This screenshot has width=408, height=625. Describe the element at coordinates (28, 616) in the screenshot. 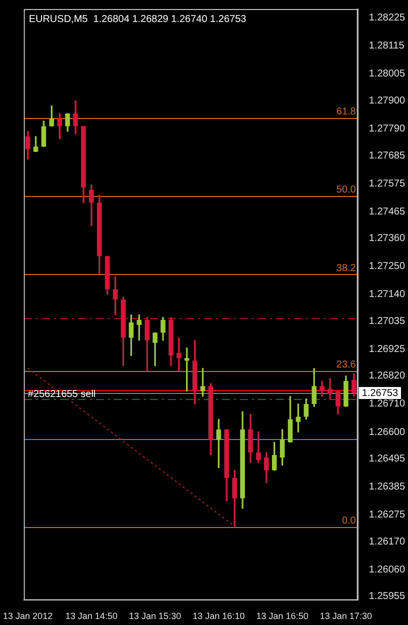

I see `x-tick-label: 13 Jan 2012` at that location.